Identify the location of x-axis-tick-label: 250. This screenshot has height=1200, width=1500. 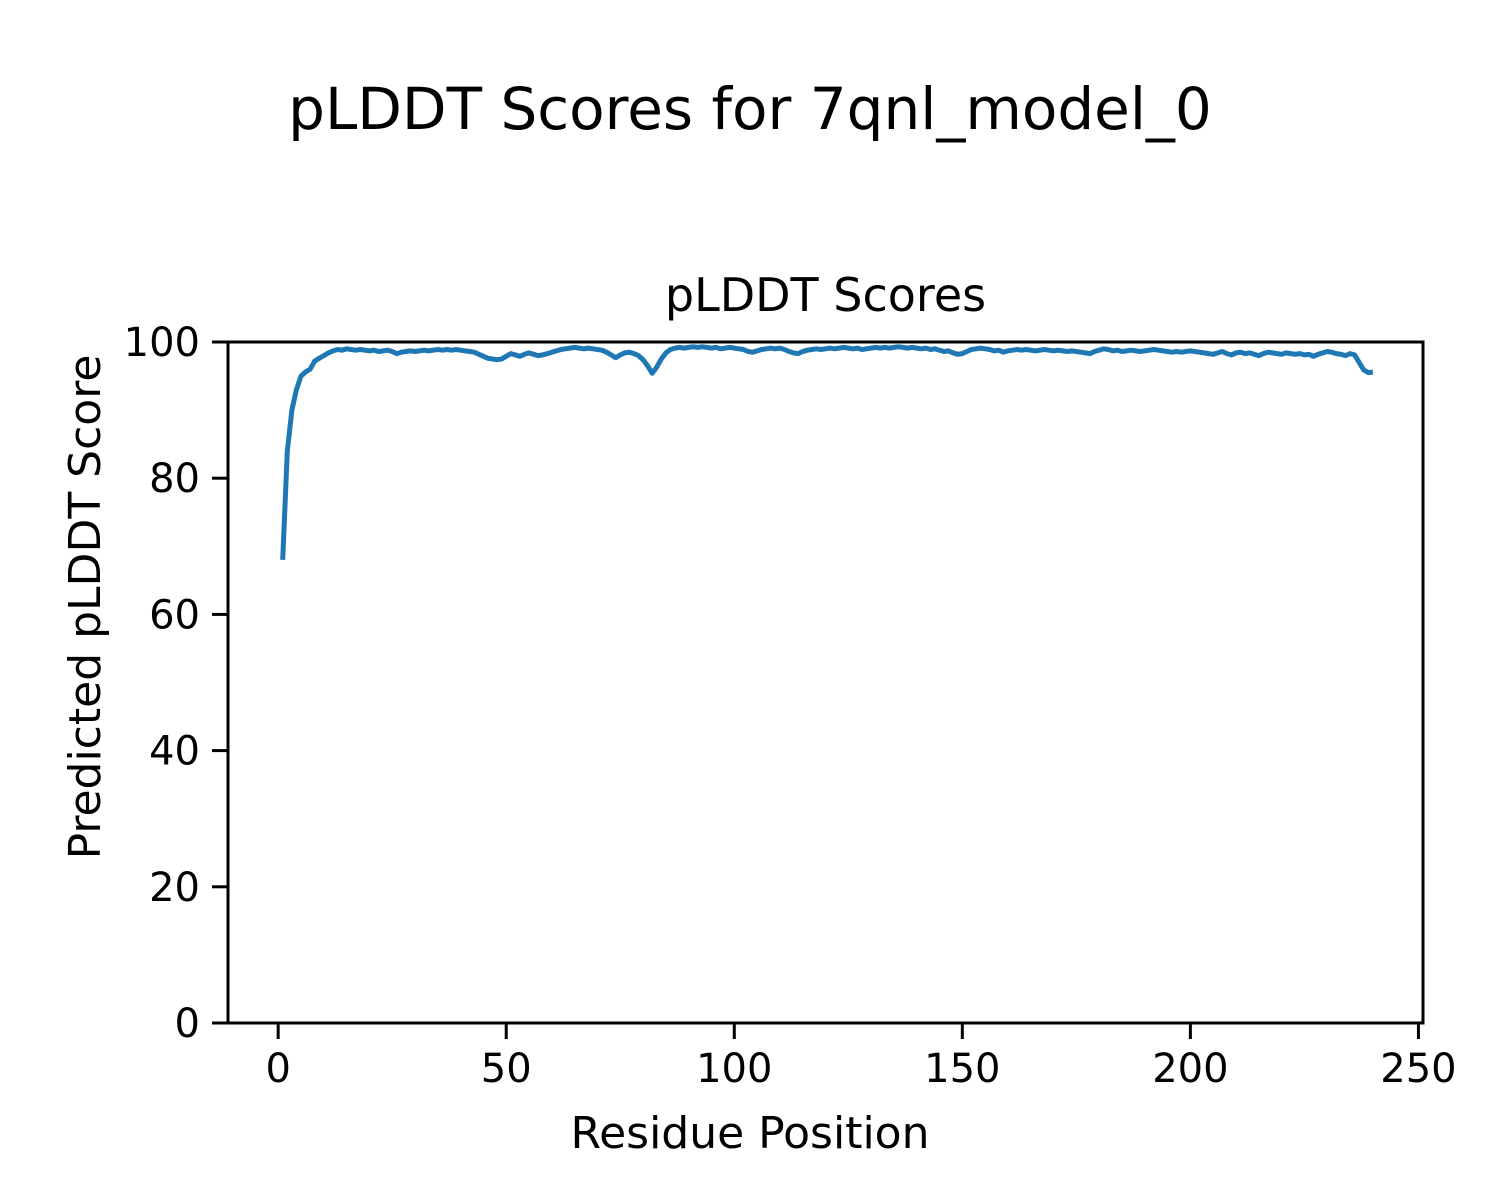
(1418, 1069).